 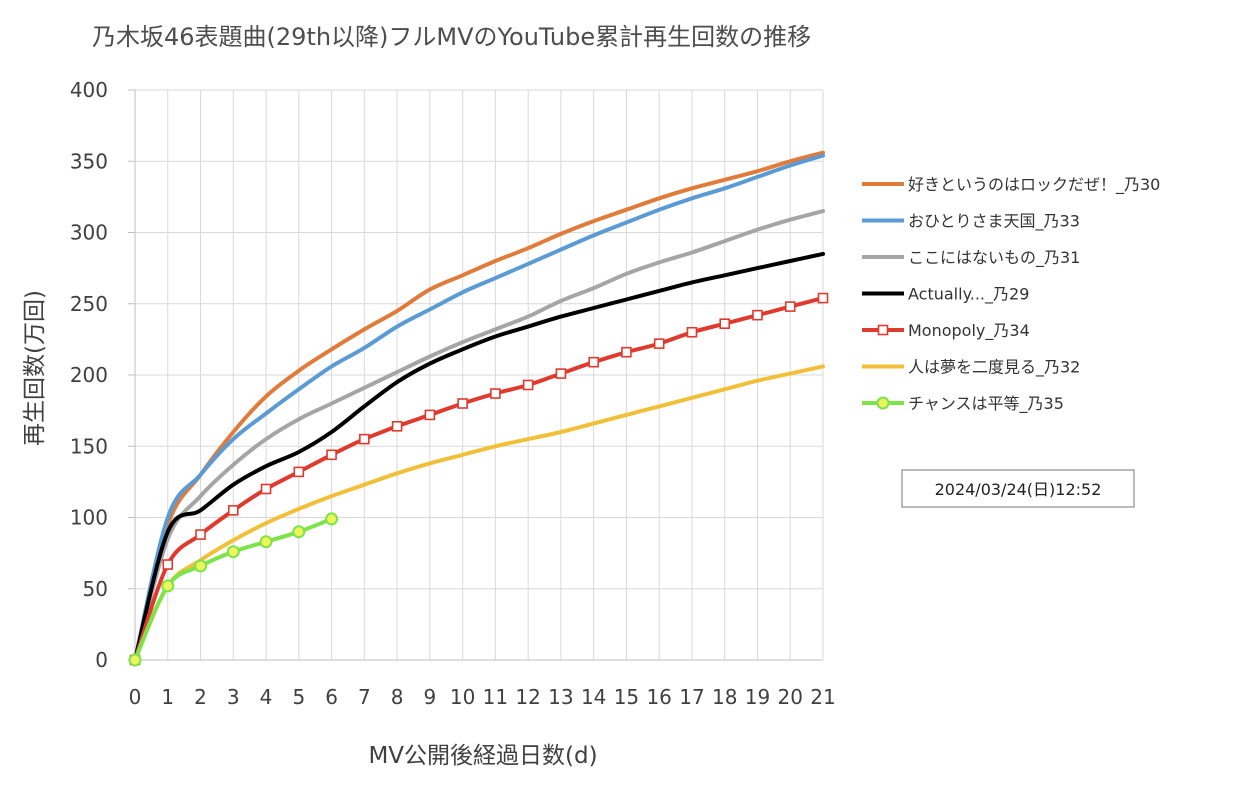 What do you see at coordinates (266, 697) in the screenshot?
I see `x-tick-label: 4` at bounding box center [266, 697].